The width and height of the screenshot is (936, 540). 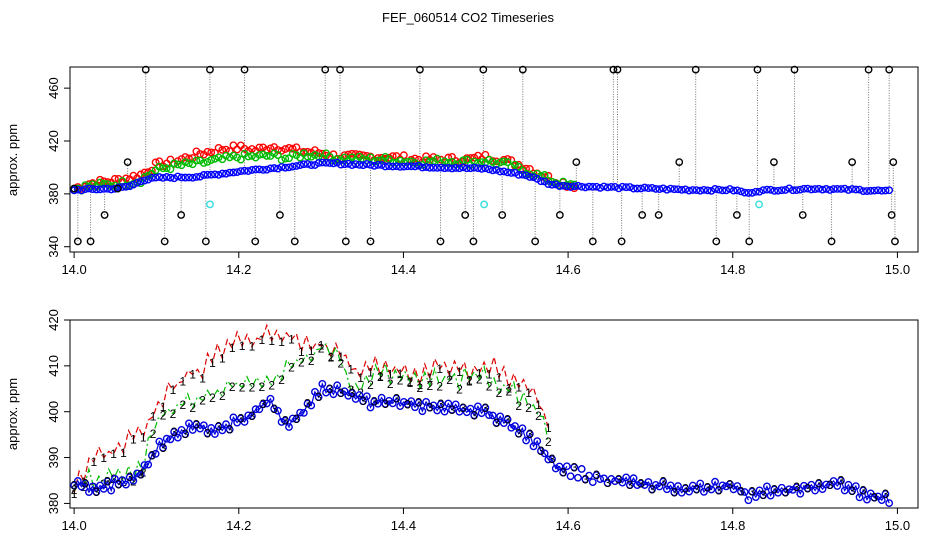 What do you see at coordinates (485, 520) in the screenshot?
I see `bottom-x-axis: 14.0 14.2 14.4 14.6 14.8 15.0` at bounding box center [485, 520].